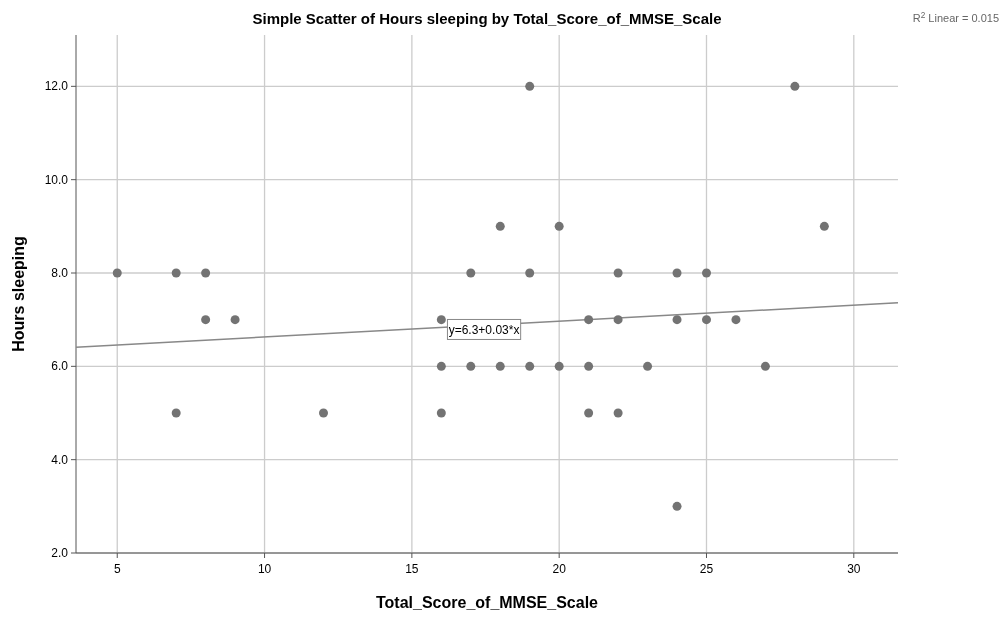 This screenshot has height=622, width=1007. What do you see at coordinates (484, 329) in the screenshot?
I see `annotation: y=6.3+0.03*x` at bounding box center [484, 329].